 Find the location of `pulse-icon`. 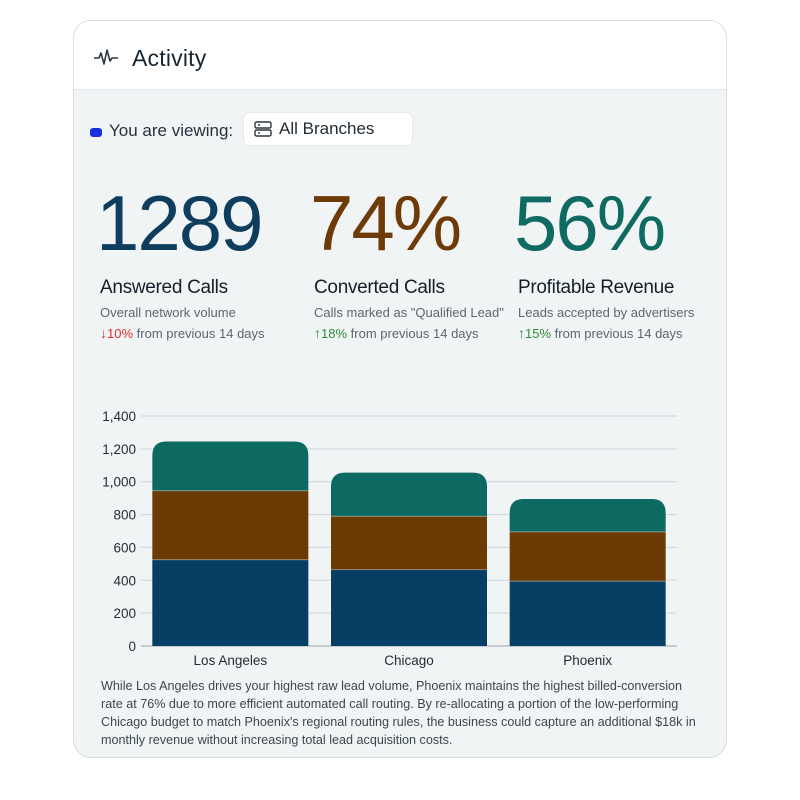

pulse-icon is located at coordinates (106, 57).